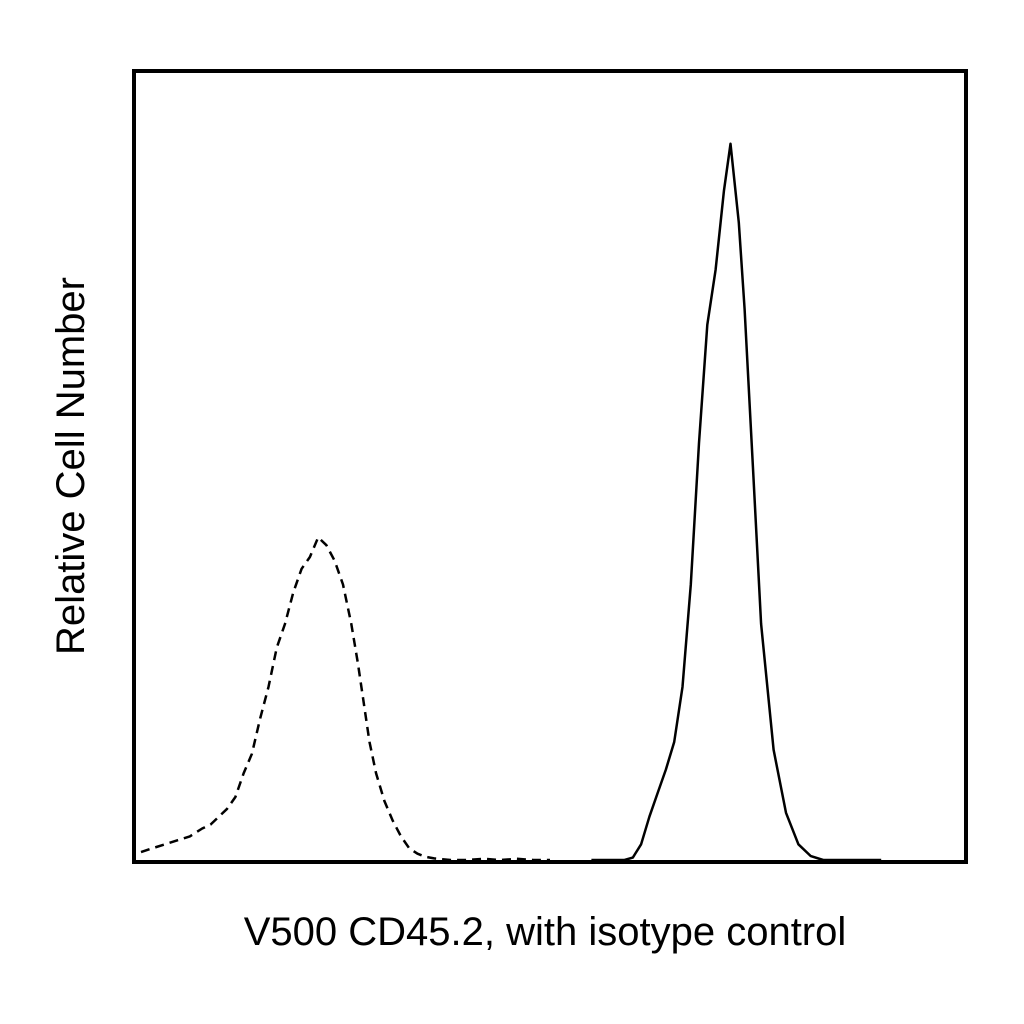 The width and height of the screenshot is (1024, 1024). What do you see at coordinates (545, 932) in the screenshot?
I see `x-axis-label: V500 CD45.2, with isotype control` at bounding box center [545, 932].